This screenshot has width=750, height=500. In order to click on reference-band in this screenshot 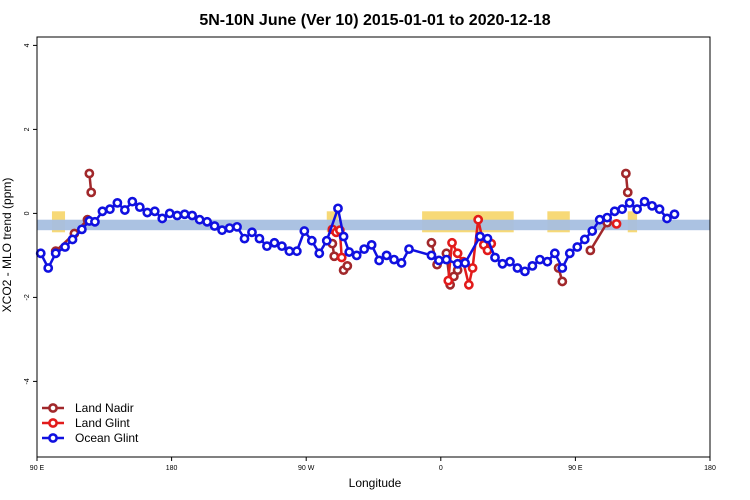, I will do `click(373, 225)`.